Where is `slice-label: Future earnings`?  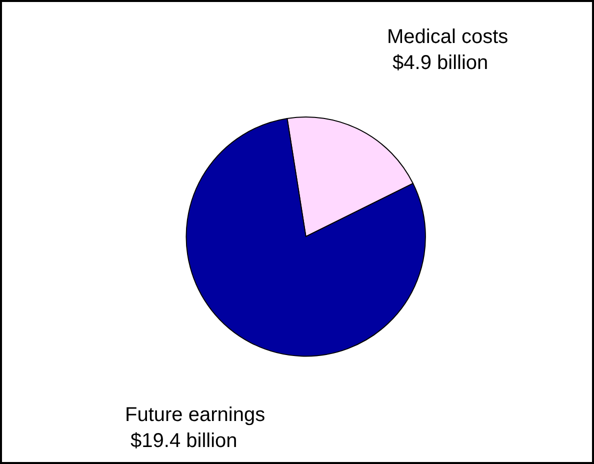
slice-label: Future earnings is located at coordinates (195, 415).